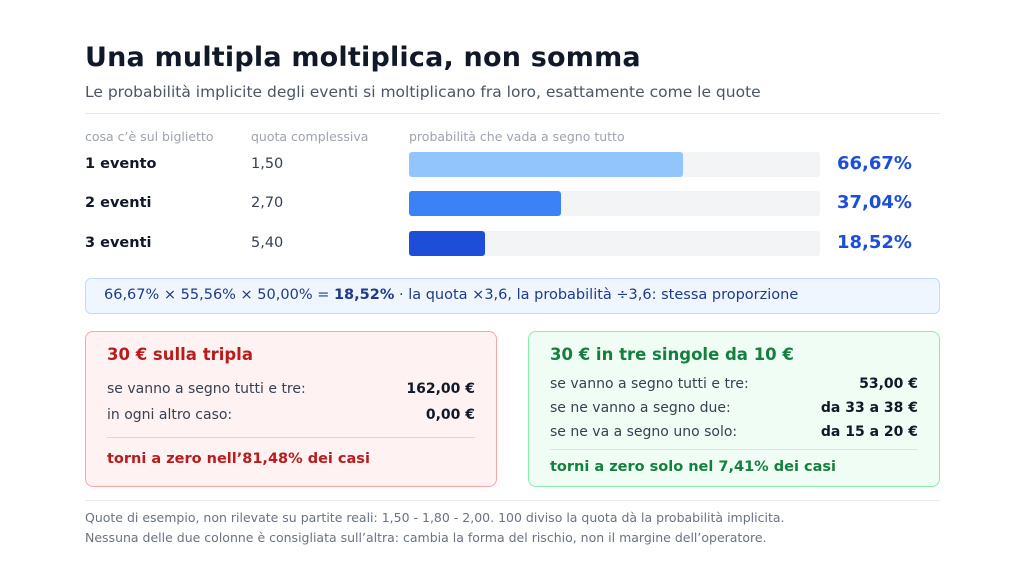  Describe the element at coordinates (118, 203) in the screenshot. I see `bet-row-label: 2 eventi` at that location.